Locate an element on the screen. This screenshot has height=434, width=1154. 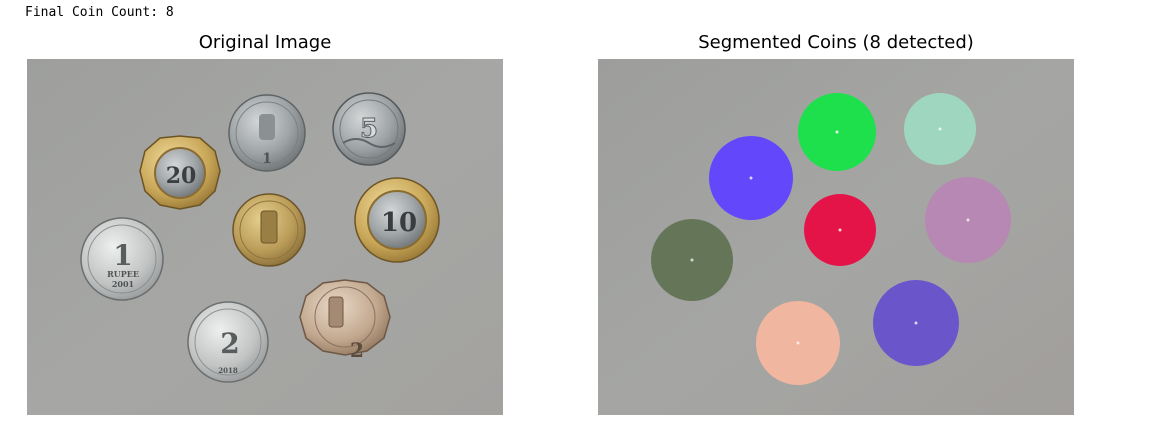
original-image-title: Original Image is located at coordinates (265, 42).